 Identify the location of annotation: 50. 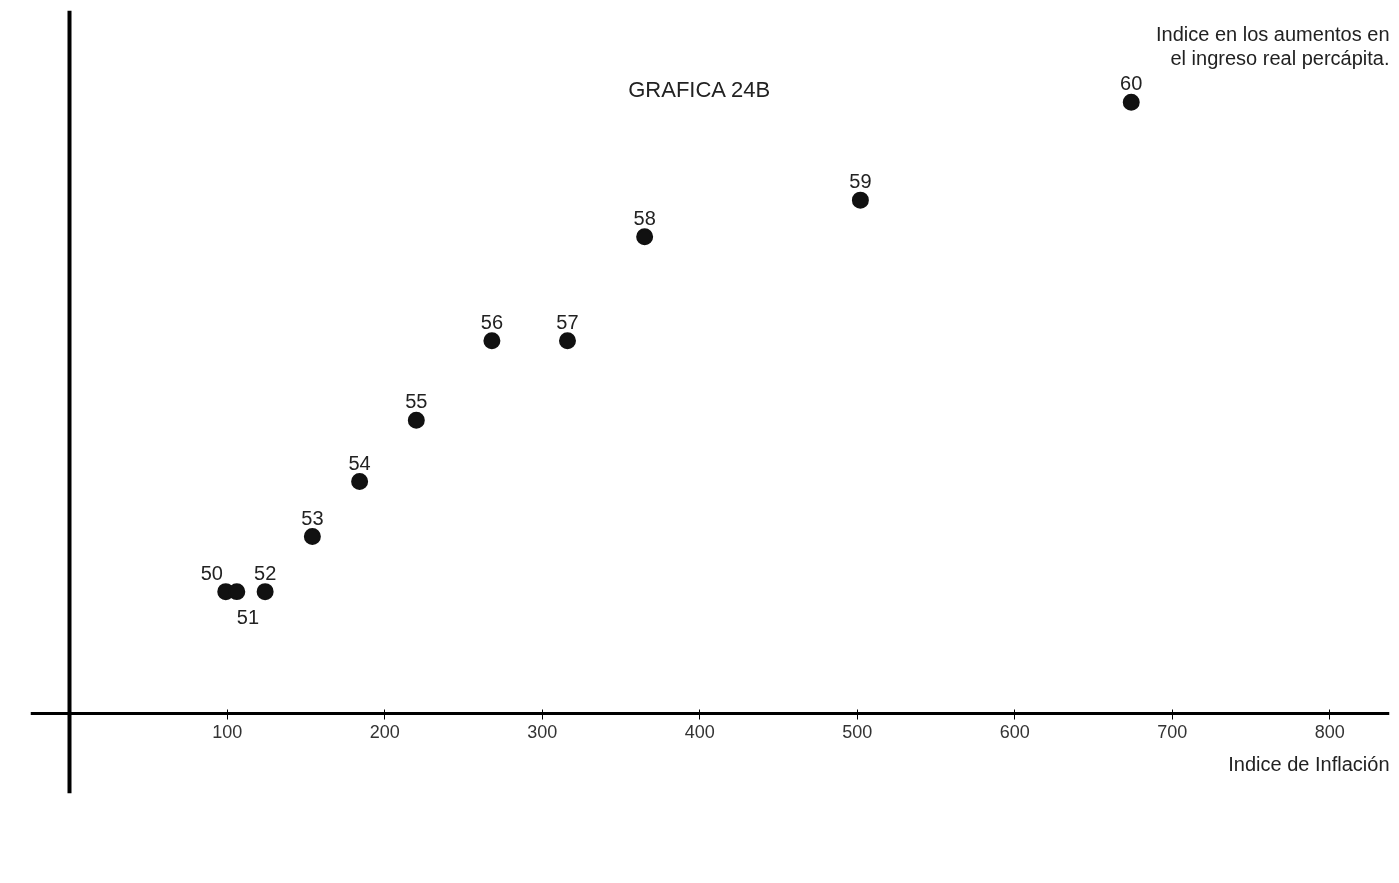
(211, 572).